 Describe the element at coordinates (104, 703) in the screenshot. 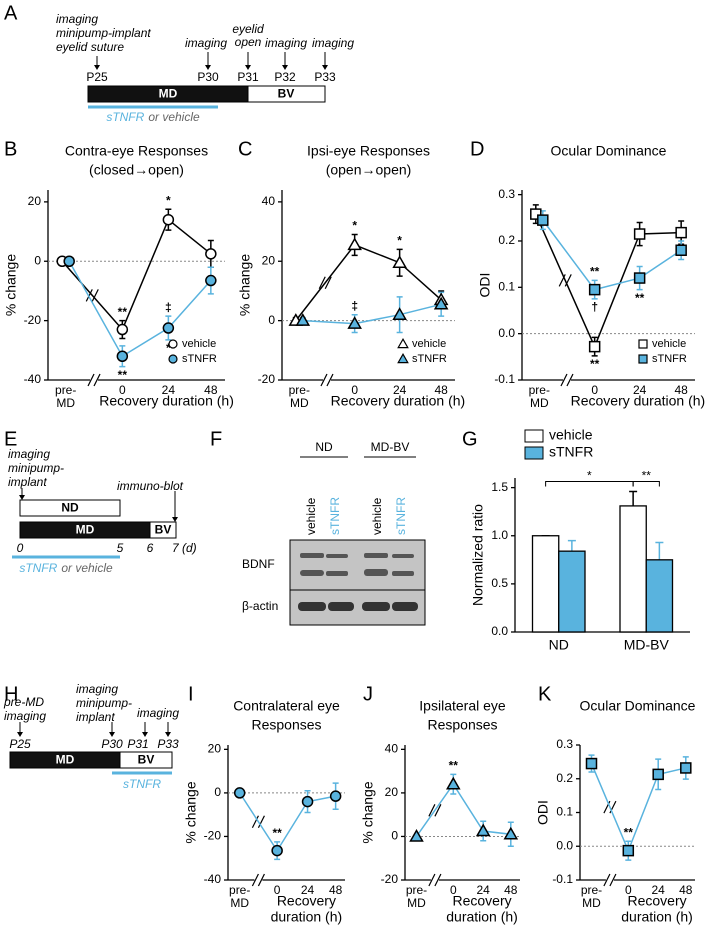

I see `event-label: minipump-` at that location.